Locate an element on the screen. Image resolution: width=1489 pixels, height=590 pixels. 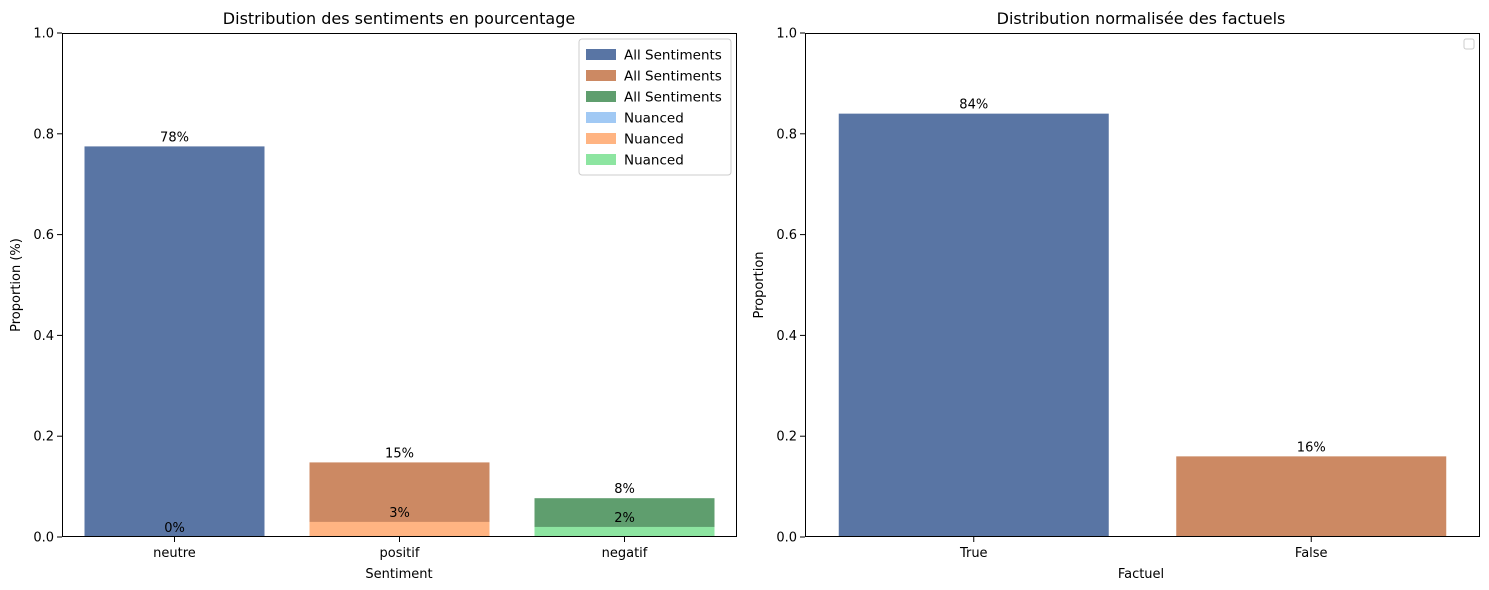
chart2-title: Distribution normalisée des factuels is located at coordinates (1141, 18).